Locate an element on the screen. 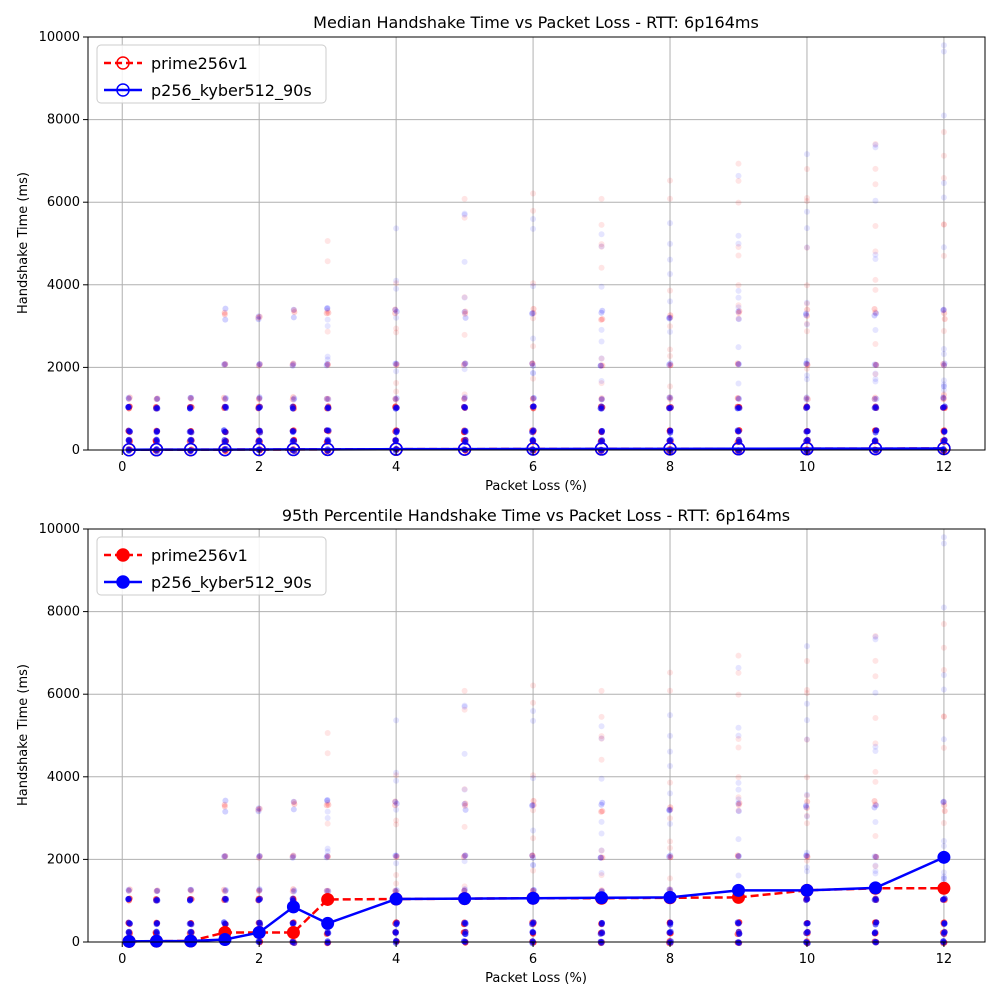 The width and height of the screenshot is (1000, 1000). median-p256_kyber512_90s-point is located at coordinates (464, 449).